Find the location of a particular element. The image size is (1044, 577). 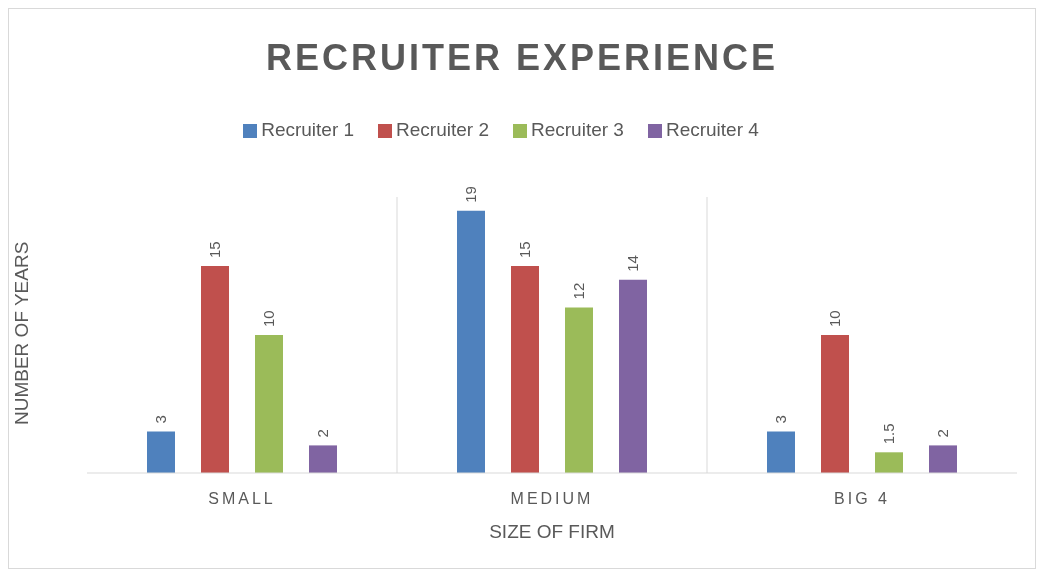

legend-label: Recruiter 3 is located at coordinates (577, 129).